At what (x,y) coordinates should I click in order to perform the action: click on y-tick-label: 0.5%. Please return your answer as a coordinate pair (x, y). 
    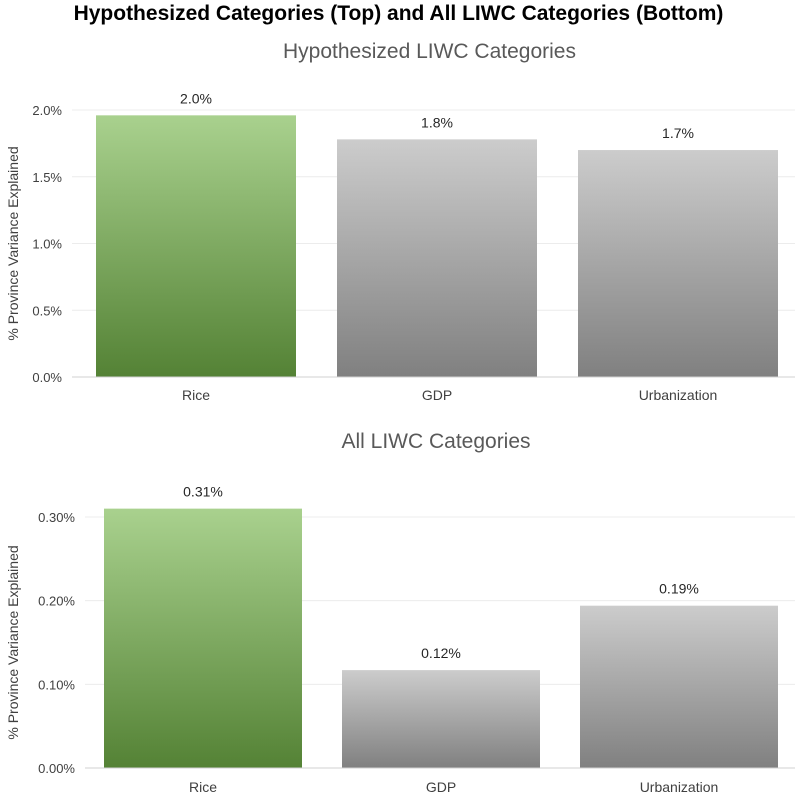
    Looking at the image, I should click on (47, 310).